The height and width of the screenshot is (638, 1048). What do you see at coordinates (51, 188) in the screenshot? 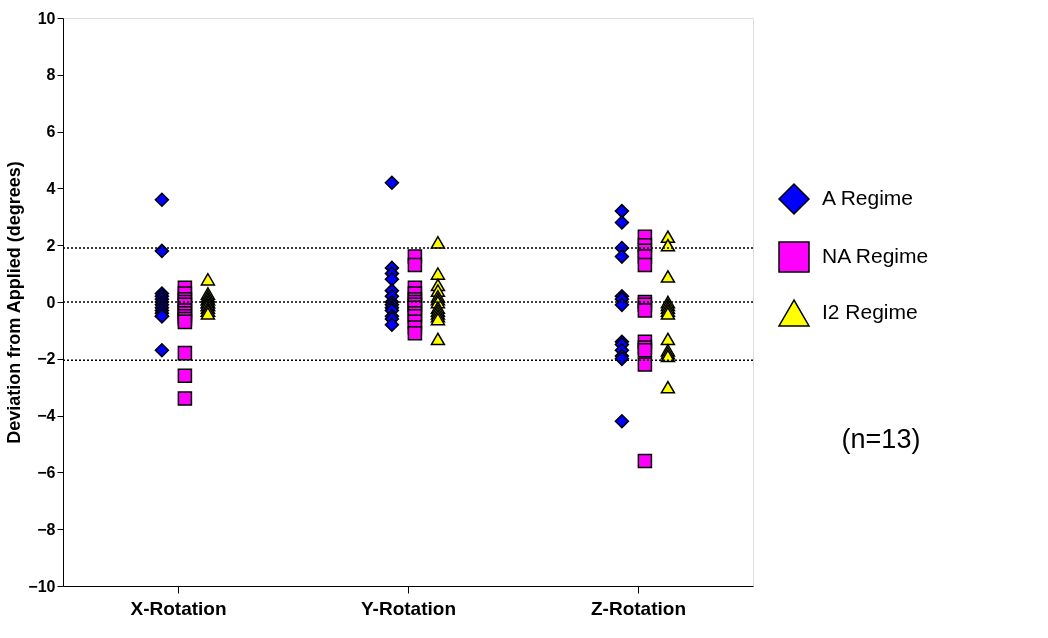
I see `y-tick-label: 4` at bounding box center [51, 188].